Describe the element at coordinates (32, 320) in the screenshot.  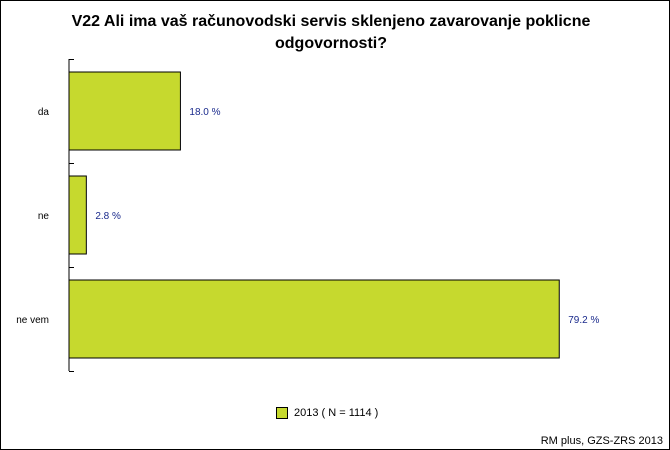
I see `category-label: ne vem` at that location.